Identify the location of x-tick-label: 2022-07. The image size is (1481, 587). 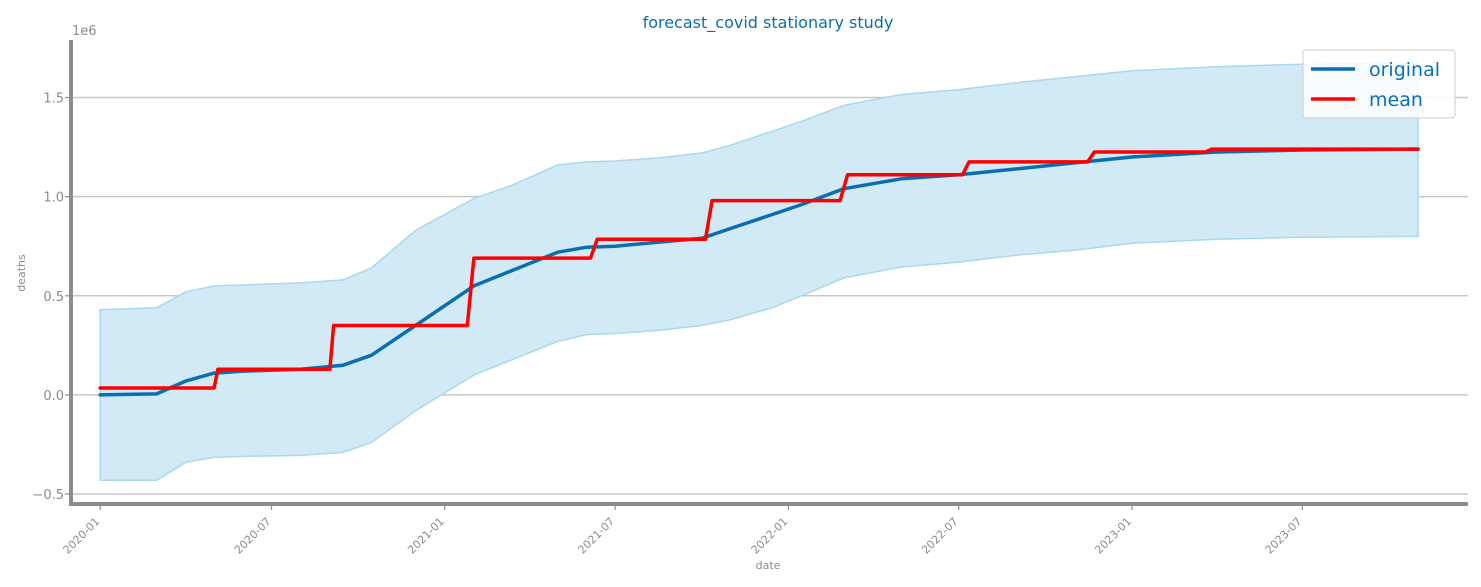
(940, 536).